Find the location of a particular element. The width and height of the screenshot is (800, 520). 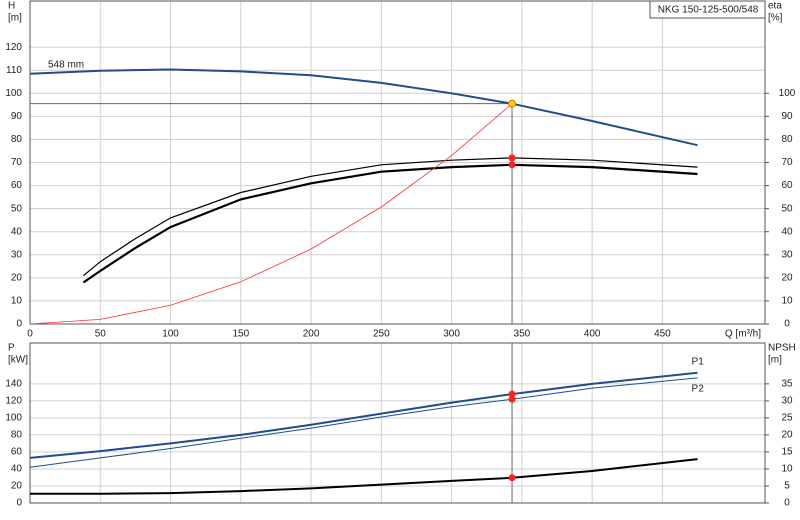

y2-tick-label: 25 is located at coordinates (787, 418).